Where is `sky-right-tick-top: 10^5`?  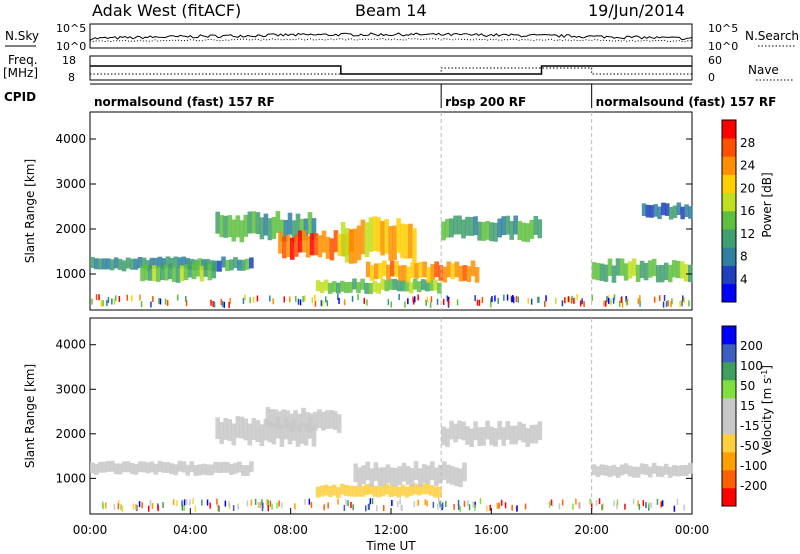
sky-right-tick-top: 10^5 is located at coordinates (723, 28).